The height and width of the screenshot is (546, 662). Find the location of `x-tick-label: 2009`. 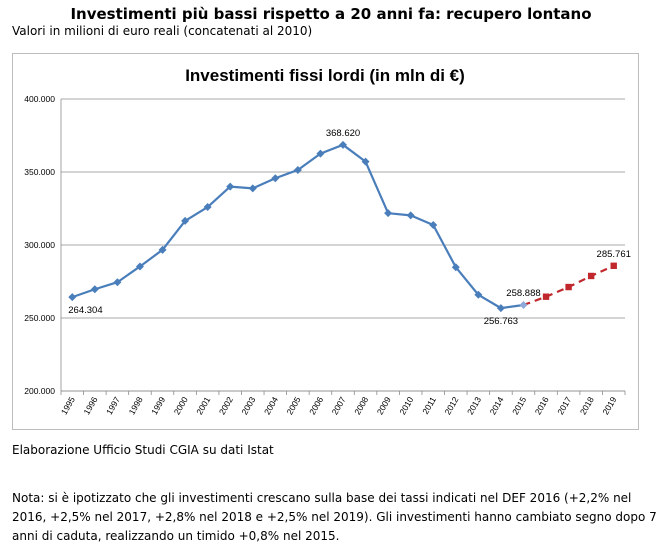

x-tick-label: 2009 is located at coordinates (384, 406).